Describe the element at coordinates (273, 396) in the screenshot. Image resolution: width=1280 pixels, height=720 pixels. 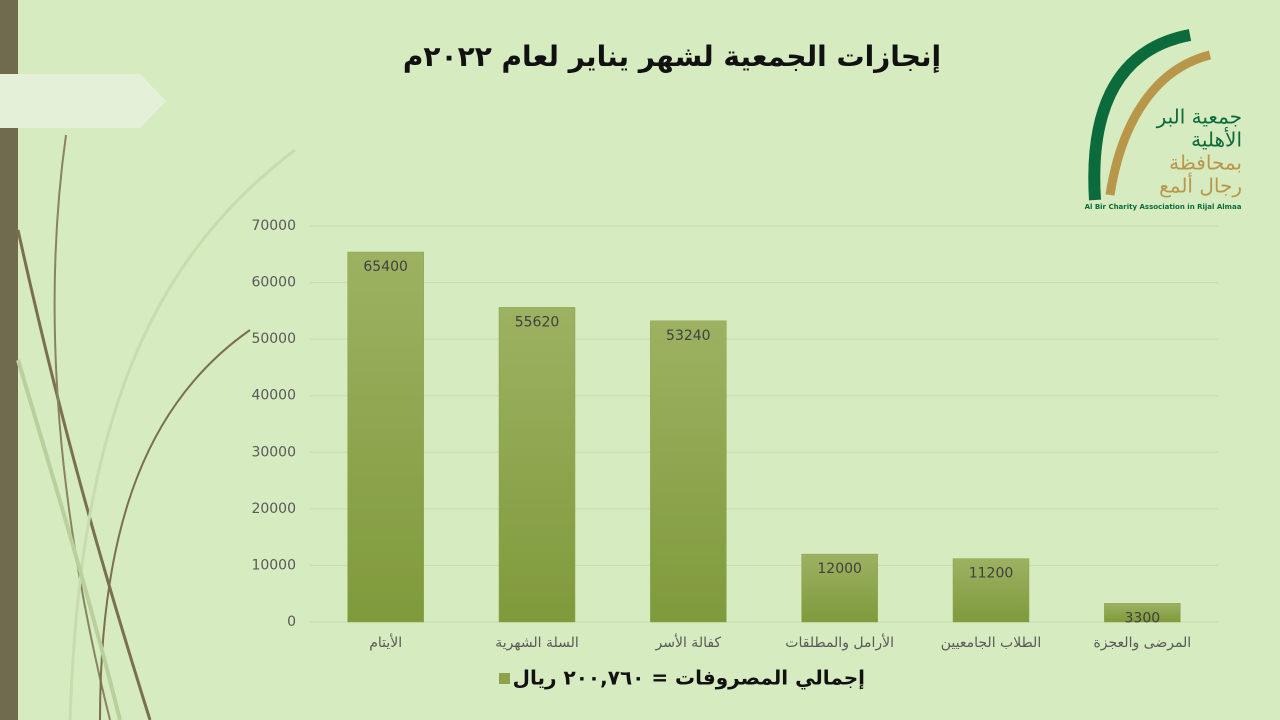
I see `y-tick-label: 40000` at that location.